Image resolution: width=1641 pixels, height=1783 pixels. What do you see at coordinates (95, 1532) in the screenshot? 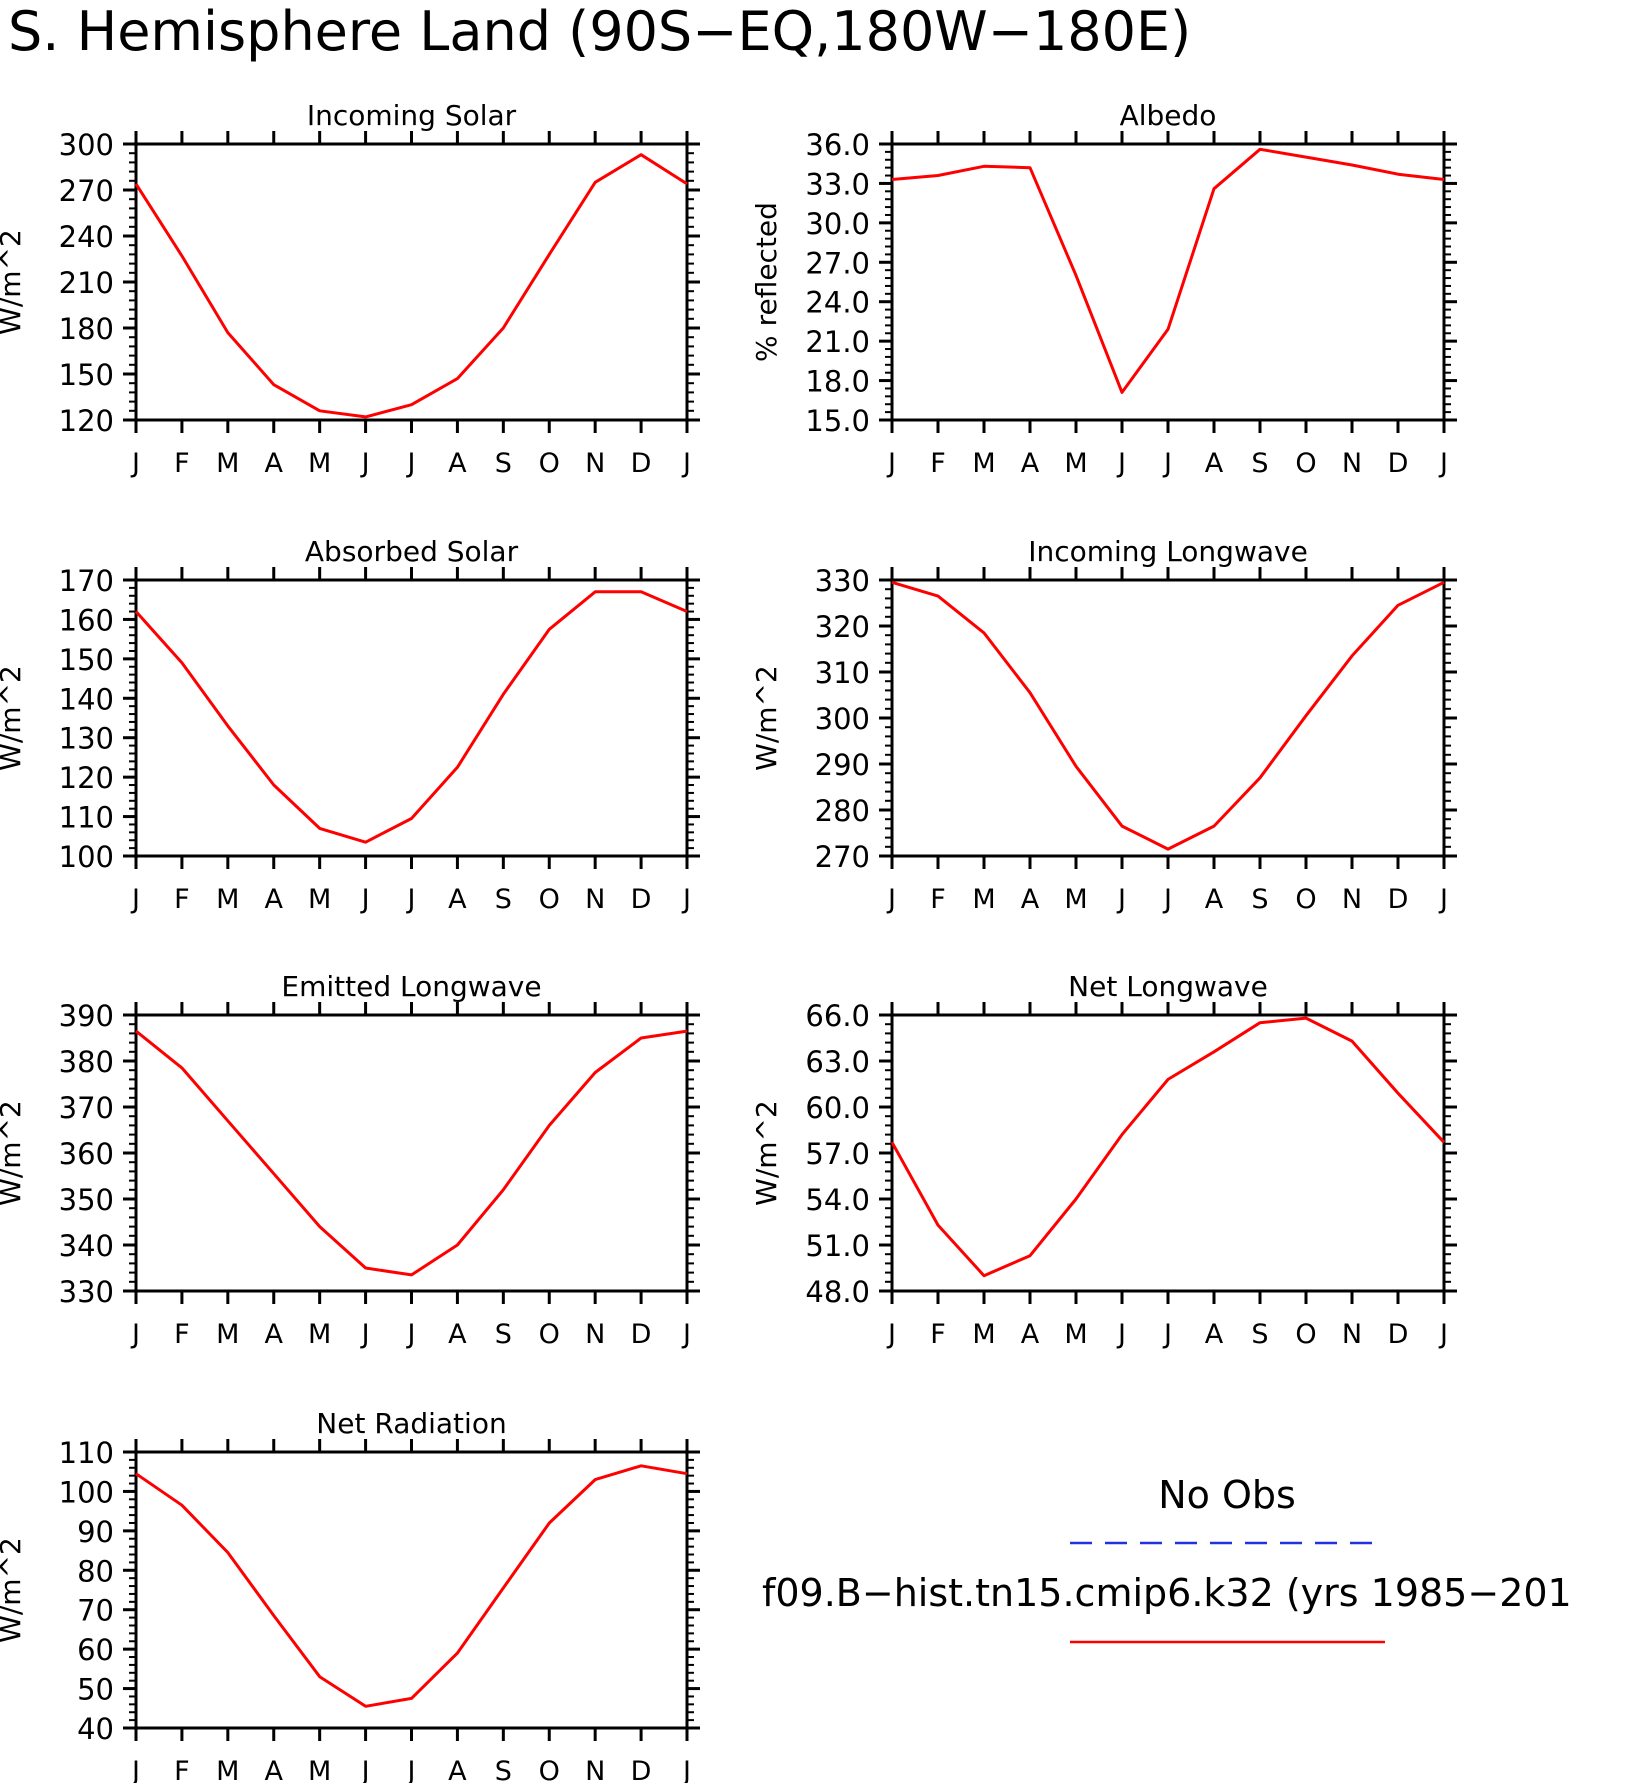
I see `y-tick-label: 90` at bounding box center [95, 1532].